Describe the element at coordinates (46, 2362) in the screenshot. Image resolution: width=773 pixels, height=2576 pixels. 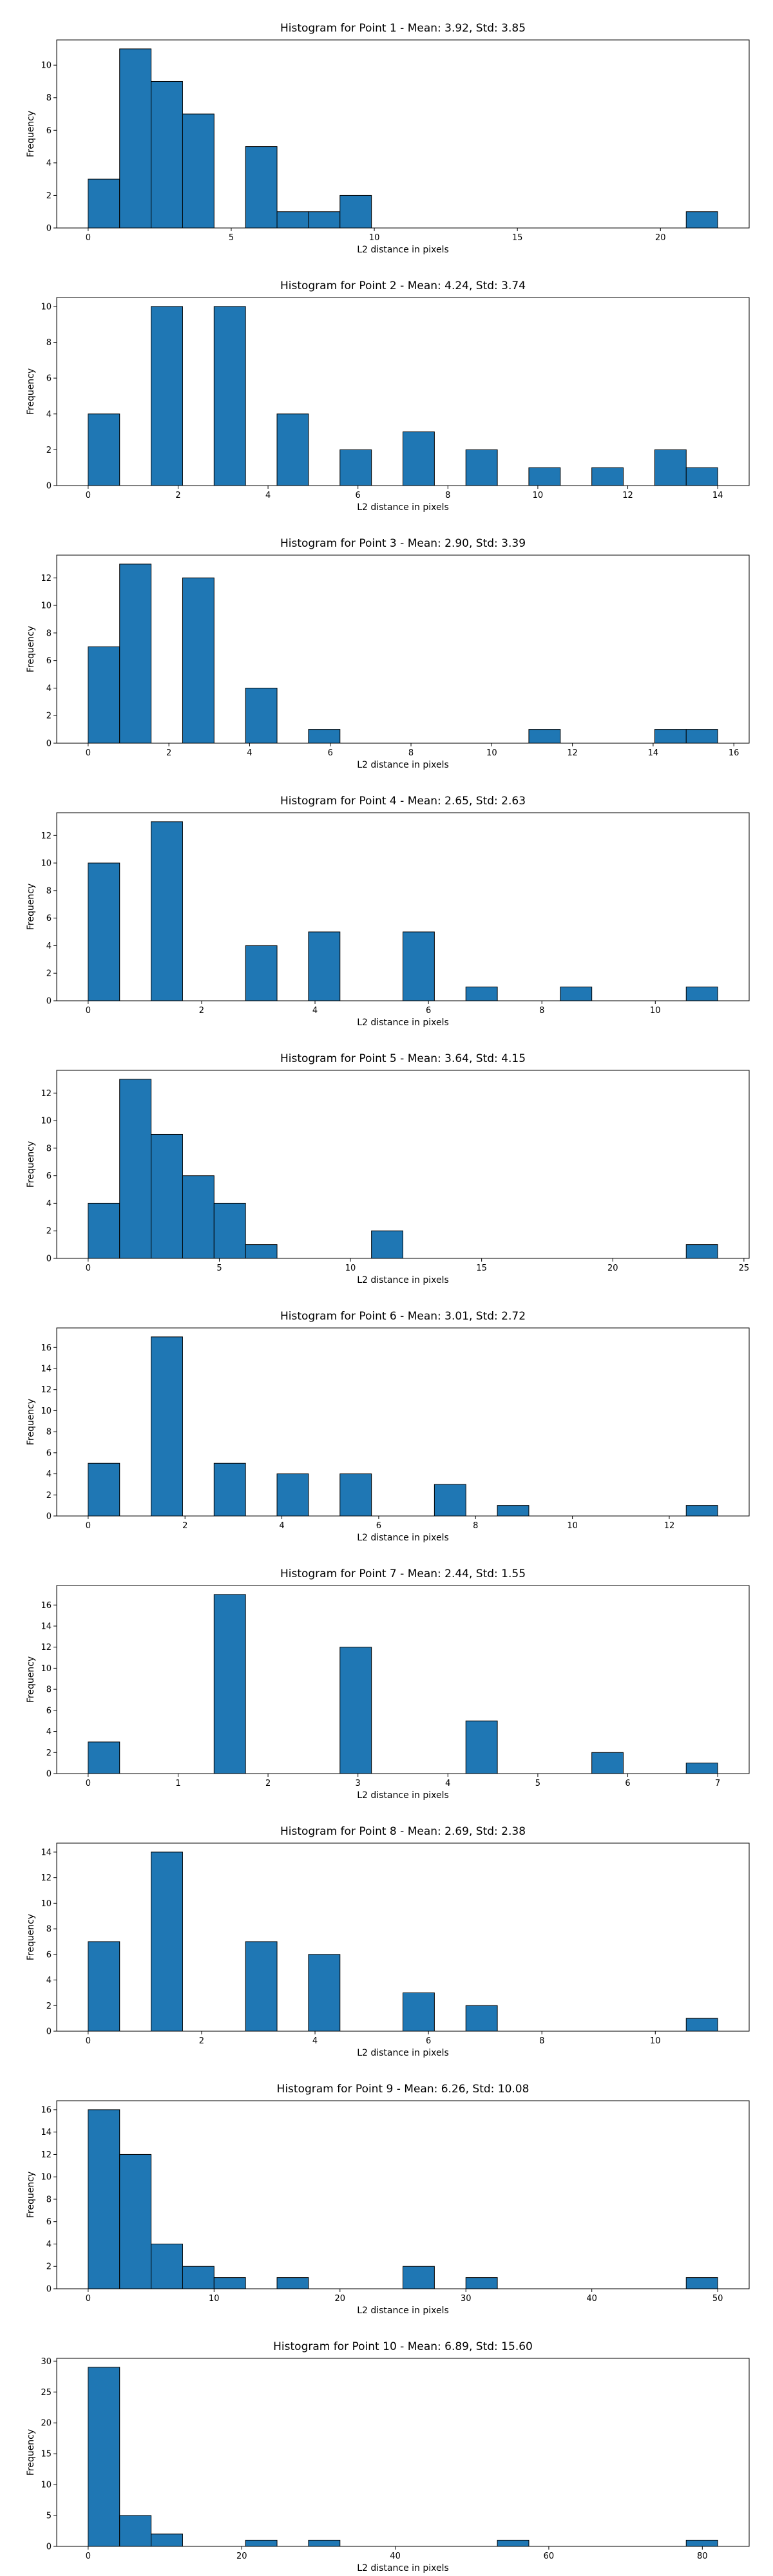
I see `y-tick-label: 30` at that location.